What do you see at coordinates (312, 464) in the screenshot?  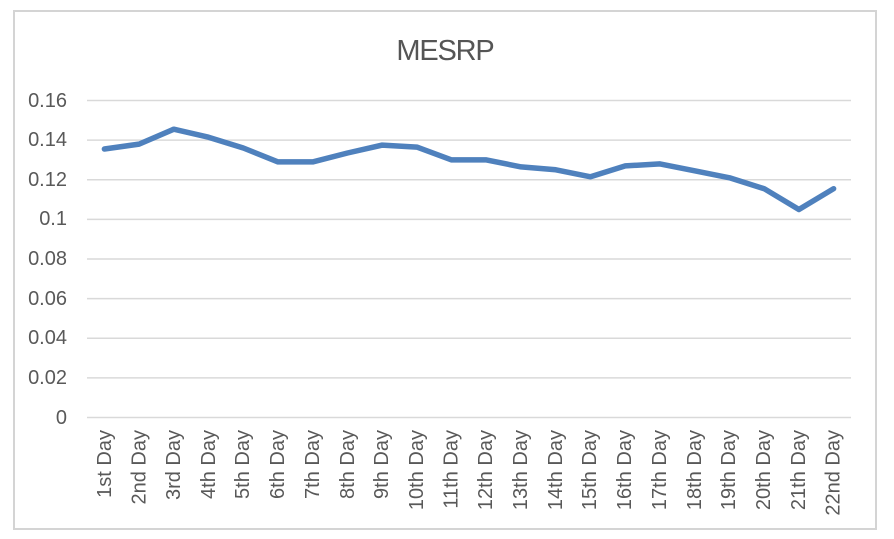 I see `x-tick-label: 7th Day` at bounding box center [312, 464].